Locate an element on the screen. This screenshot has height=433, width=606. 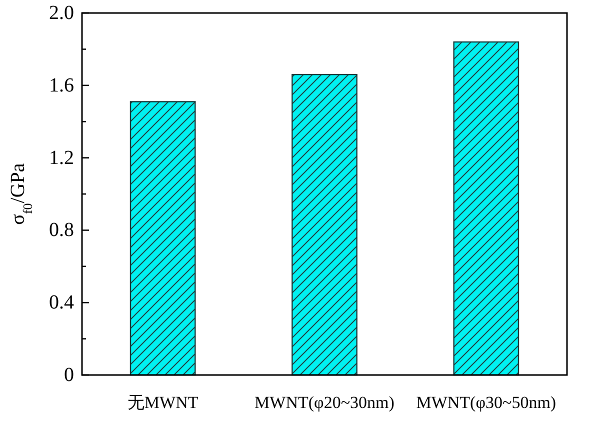
x-tick-label: MWNT(φ20~30nm) is located at coordinates (324, 402).